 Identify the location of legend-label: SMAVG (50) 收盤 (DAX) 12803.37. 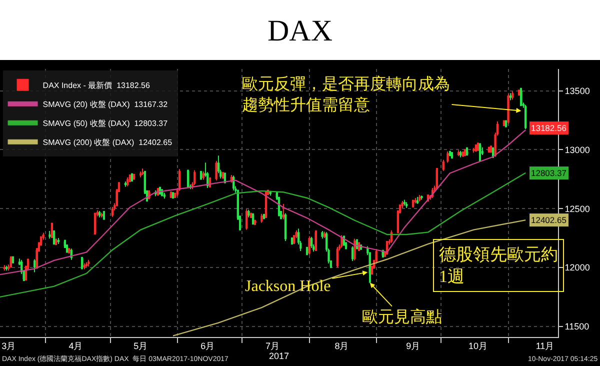
(105, 123).